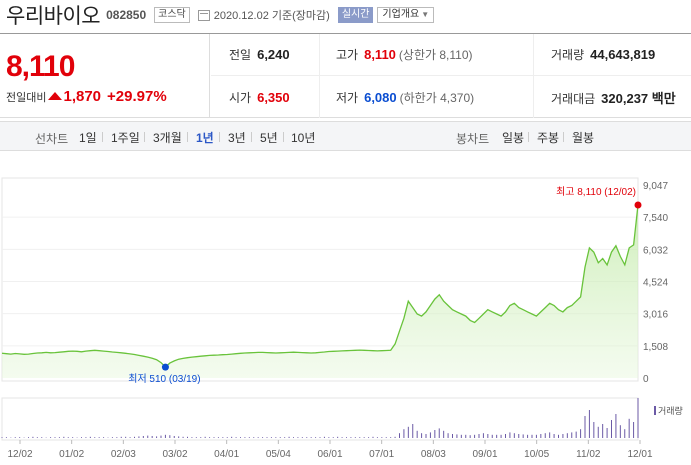 This screenshot has height=465, width=691. What do you see at coordinates (655, 282) in the screenshot?
I see `y-tick-label: 4,524` at bounding box center [655, 282].